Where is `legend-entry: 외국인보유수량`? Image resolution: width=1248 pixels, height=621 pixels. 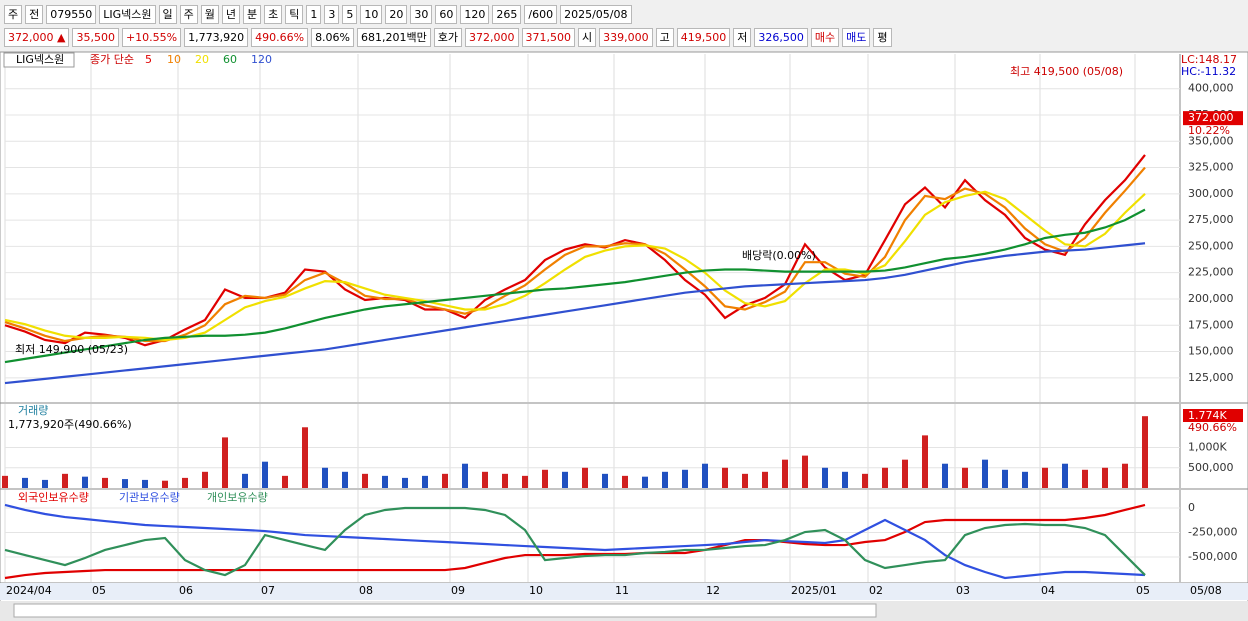
legend-entry: 외국인보유수량 is located at coordinates (53, 497).